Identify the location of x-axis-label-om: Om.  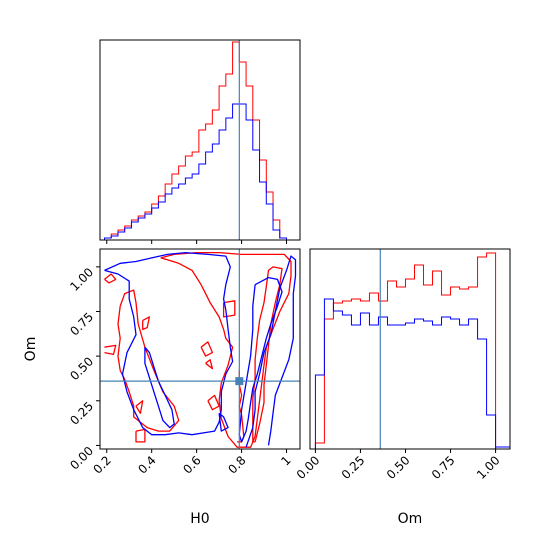
(410, 519).